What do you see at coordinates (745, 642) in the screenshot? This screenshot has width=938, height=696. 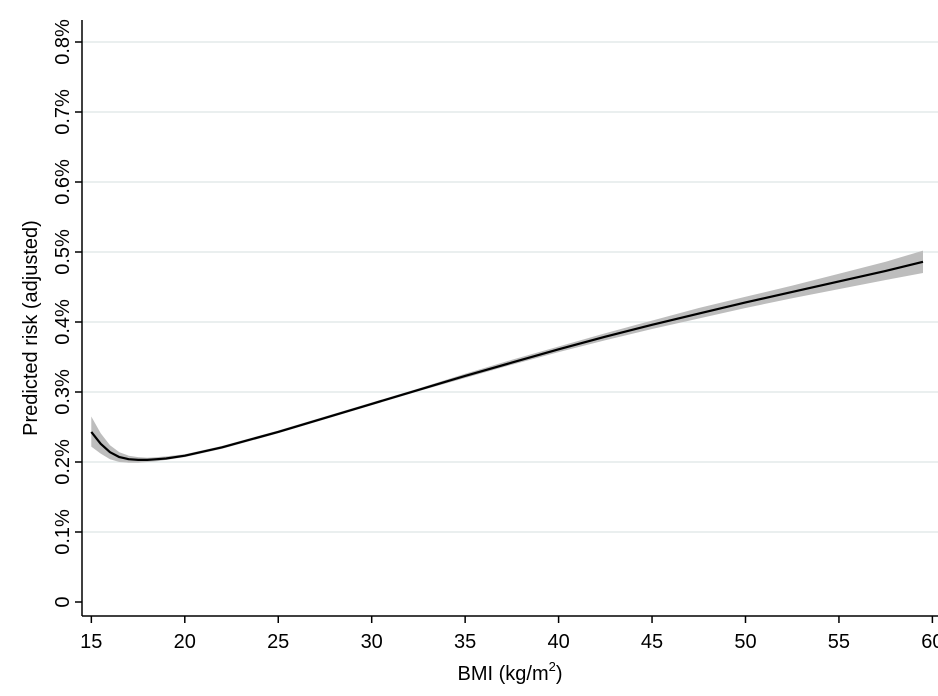 I see `x-tick-label: 50` at bounding box center [745, 642].